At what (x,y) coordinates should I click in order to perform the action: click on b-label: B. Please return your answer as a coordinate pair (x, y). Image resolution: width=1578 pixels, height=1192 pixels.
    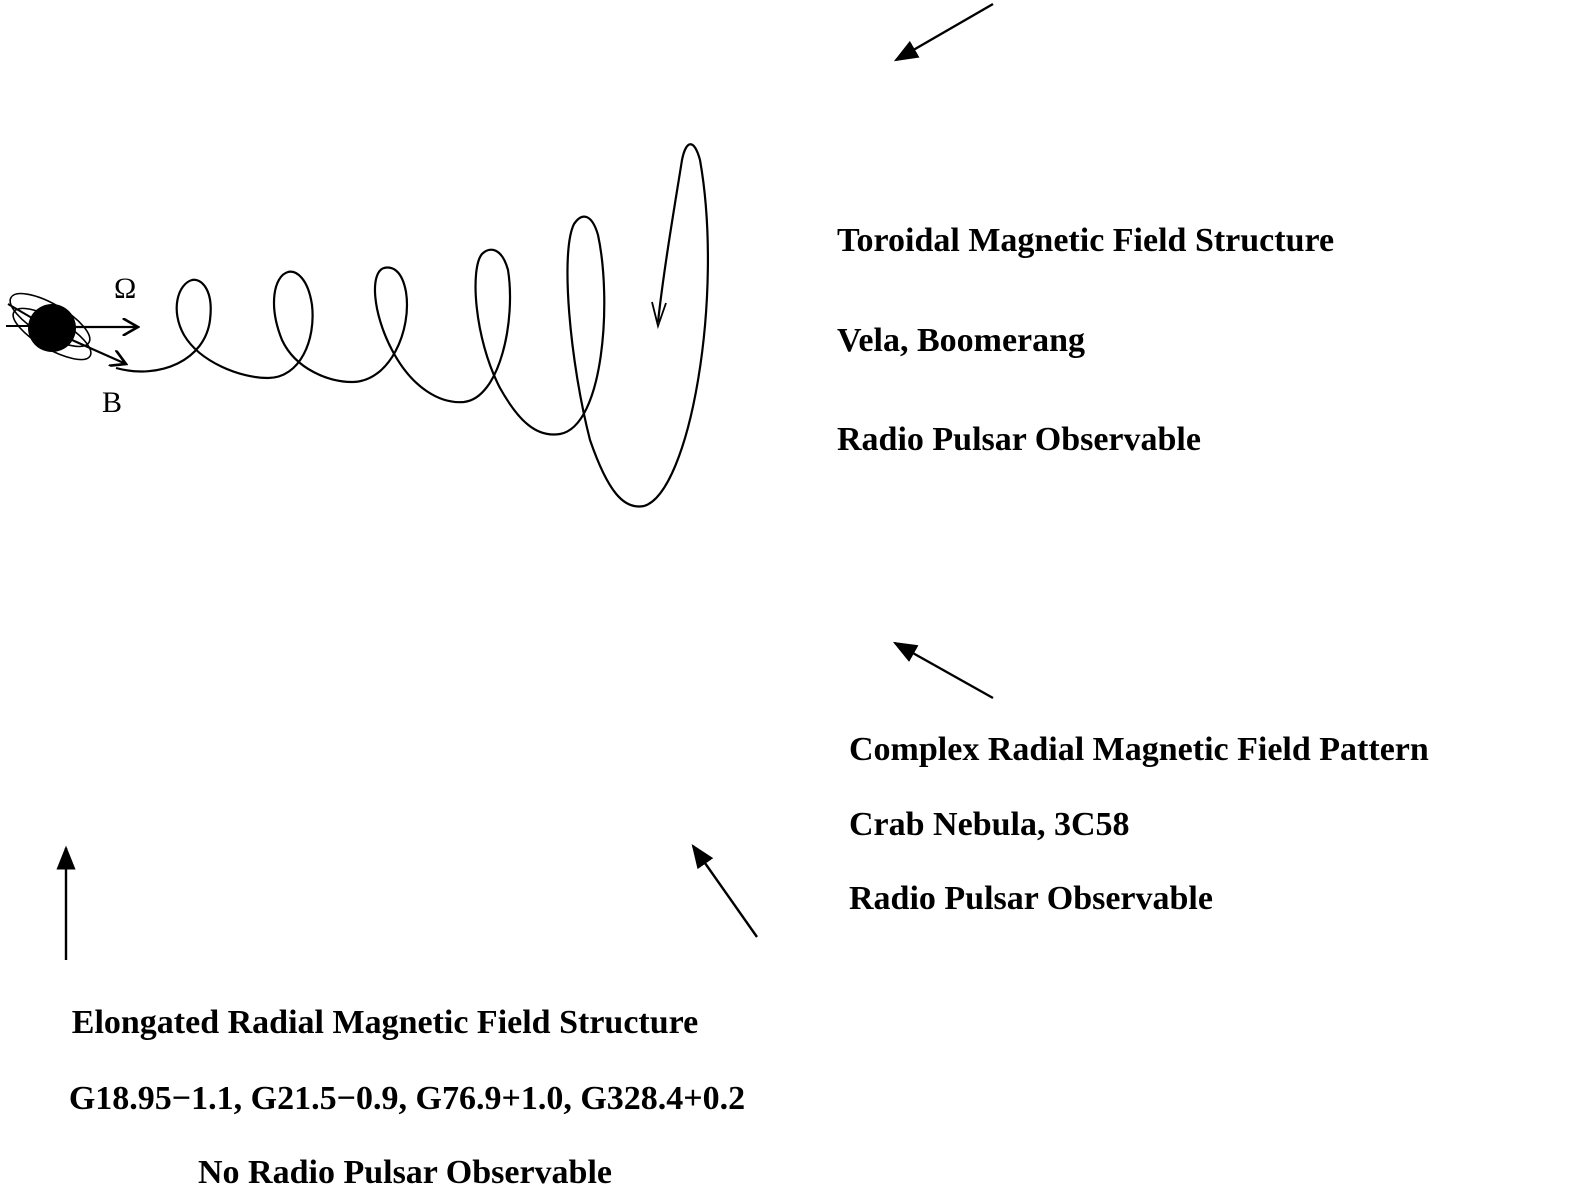
    Looking at the image, I should click on (112, 402).